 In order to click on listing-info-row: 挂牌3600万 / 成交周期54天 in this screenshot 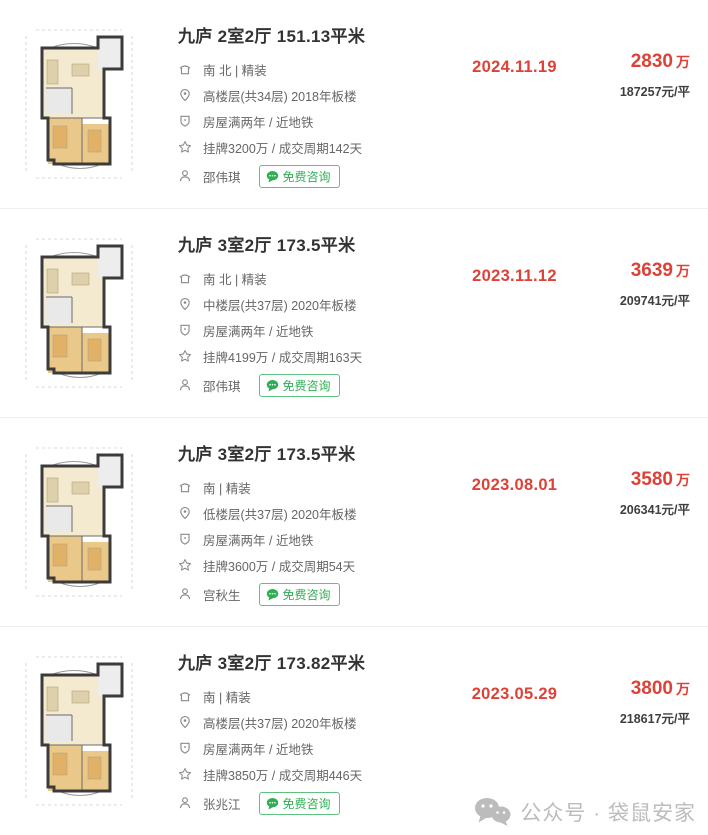, I will do `click(434, 565)`.